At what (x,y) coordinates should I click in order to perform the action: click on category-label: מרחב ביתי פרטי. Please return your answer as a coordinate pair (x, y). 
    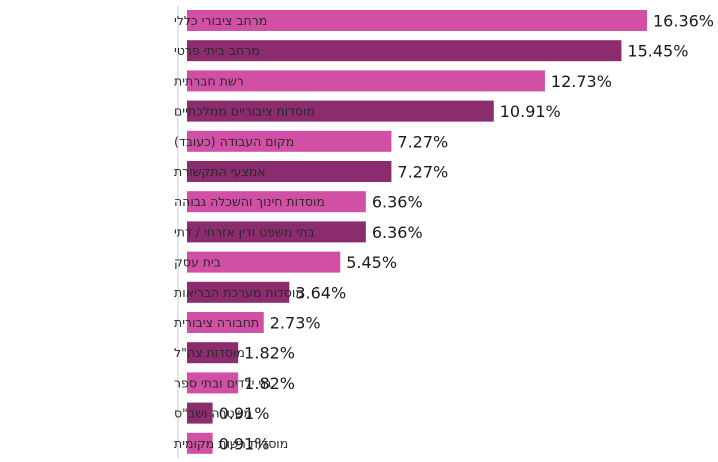
    Looking at the image, I should click on (217, 50).